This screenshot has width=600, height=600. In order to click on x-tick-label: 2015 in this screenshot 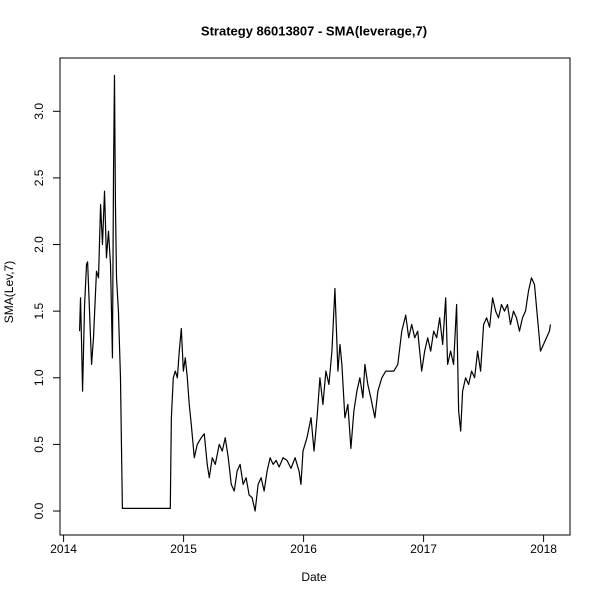, I will do `click(183, 549)`.